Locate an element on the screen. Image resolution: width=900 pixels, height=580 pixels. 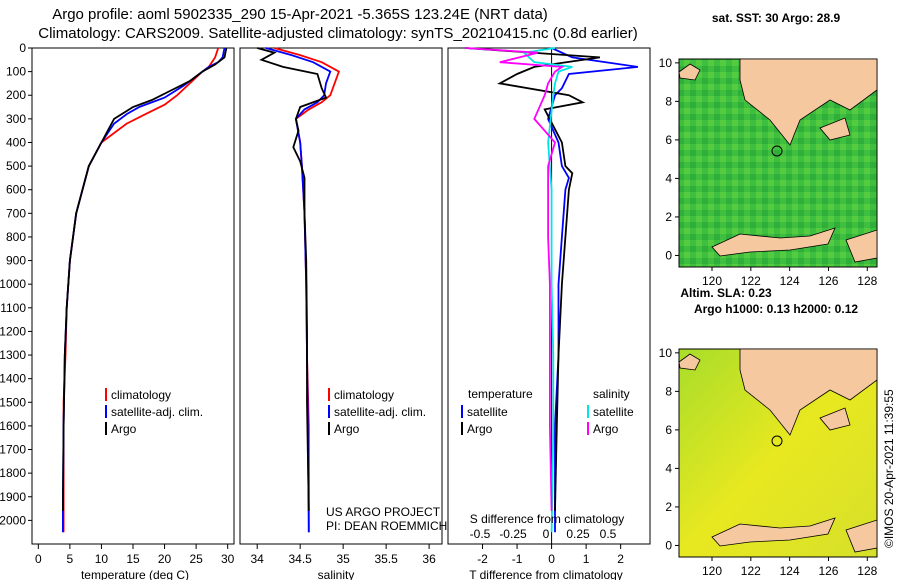
y-tick-label: 900 is located at coordinates (16, 261).